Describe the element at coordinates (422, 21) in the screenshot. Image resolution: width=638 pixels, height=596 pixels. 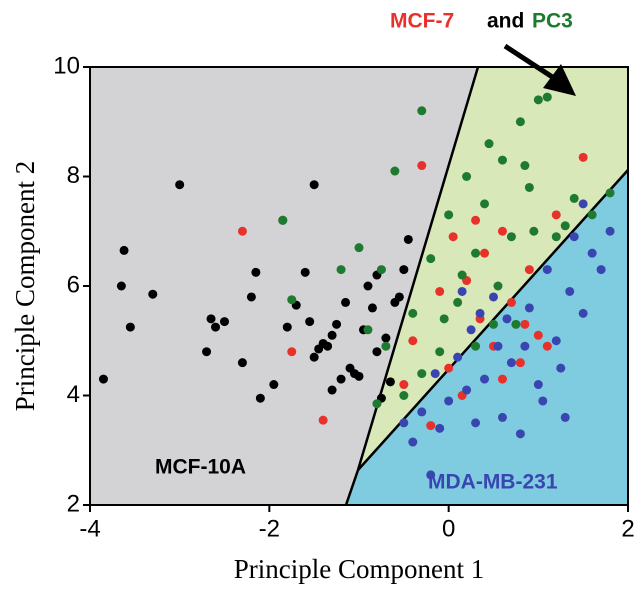
I see `annotation: MCF-7` at that location.